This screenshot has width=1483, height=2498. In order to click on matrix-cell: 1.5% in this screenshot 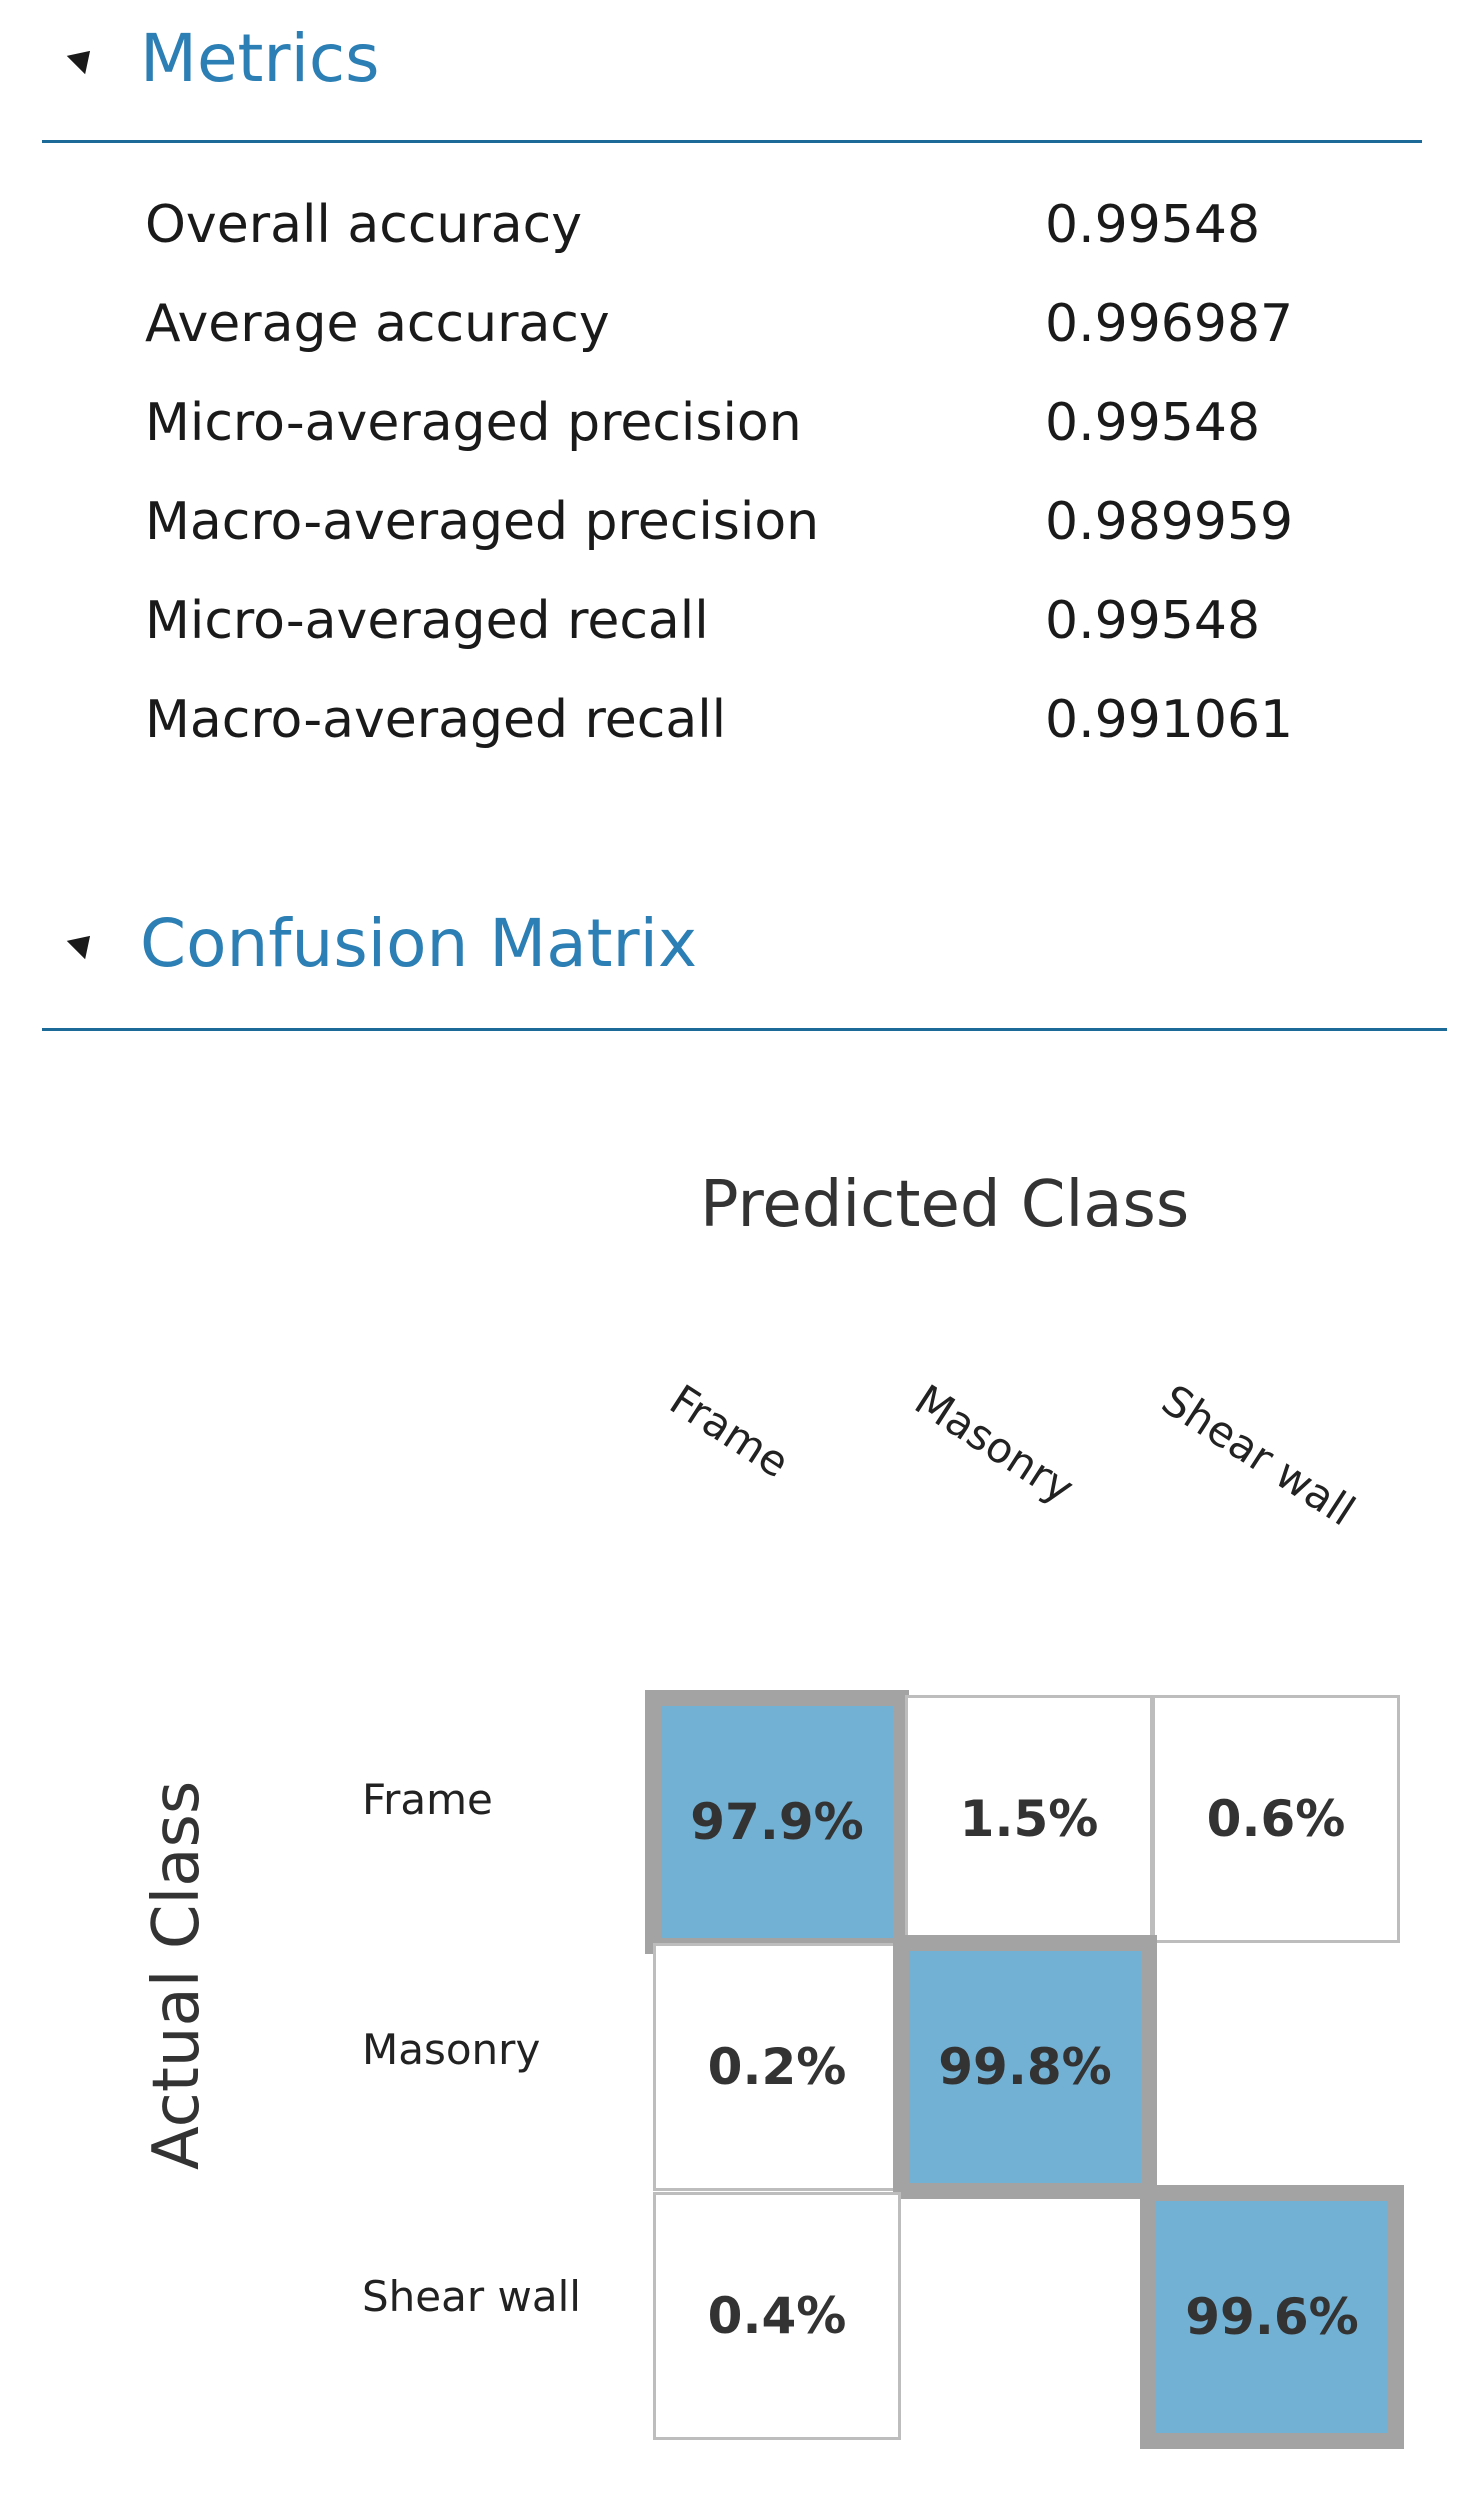, I will do `click(1029, 1819)`.